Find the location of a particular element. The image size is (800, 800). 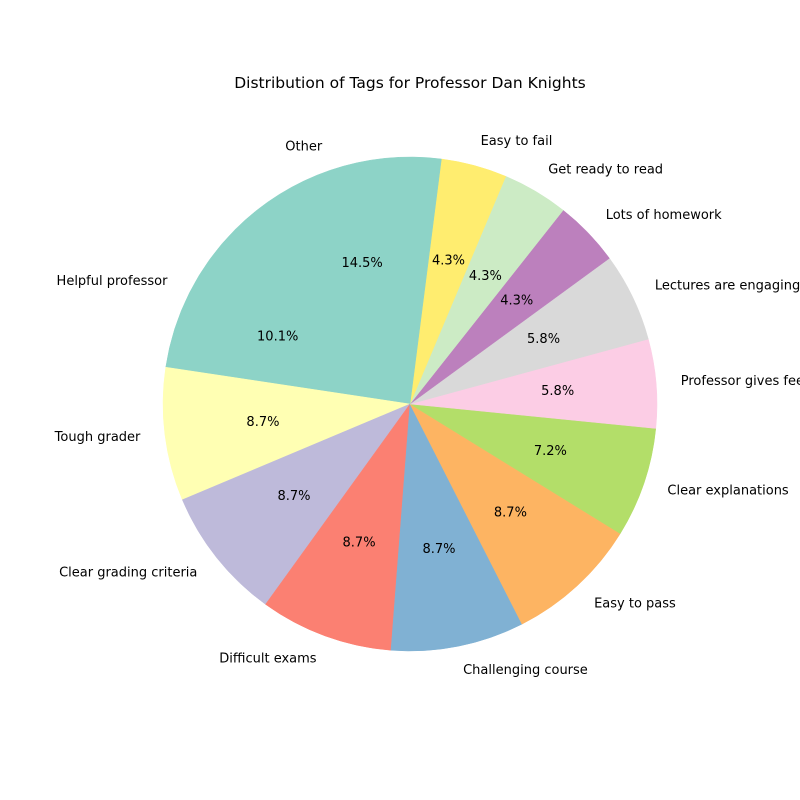

slice-percent-easy-to-fail: 4.3% is located at coordinates (448, 260).